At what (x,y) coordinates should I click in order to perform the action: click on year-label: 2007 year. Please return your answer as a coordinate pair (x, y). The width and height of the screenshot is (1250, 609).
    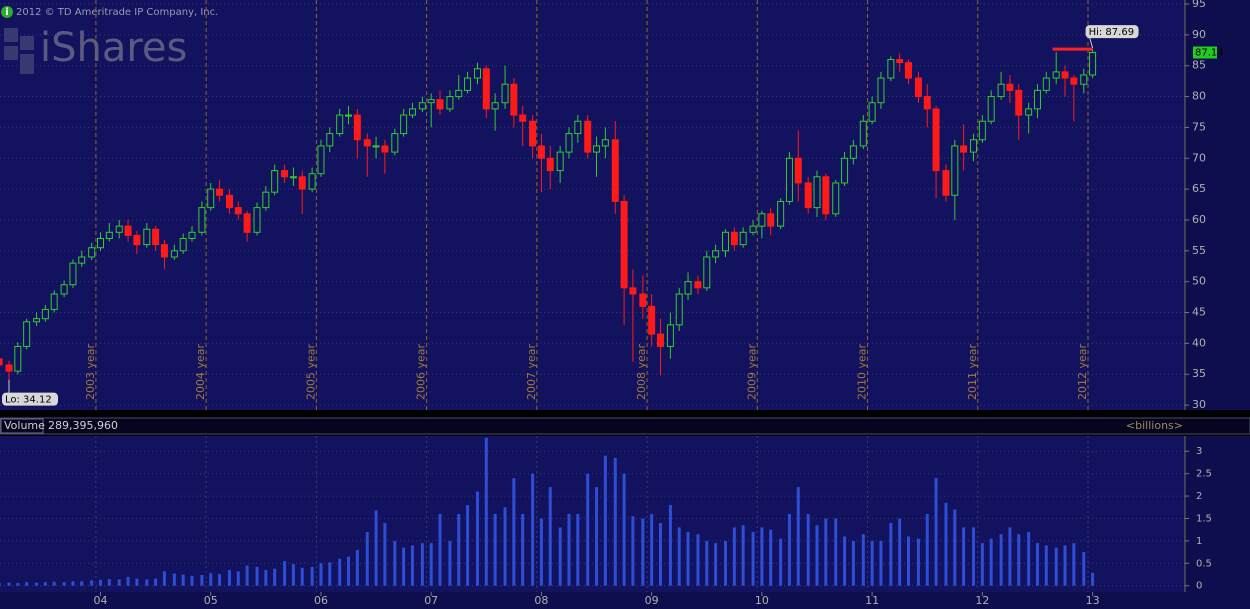
    Looking at the image, I should click on (531, 371).